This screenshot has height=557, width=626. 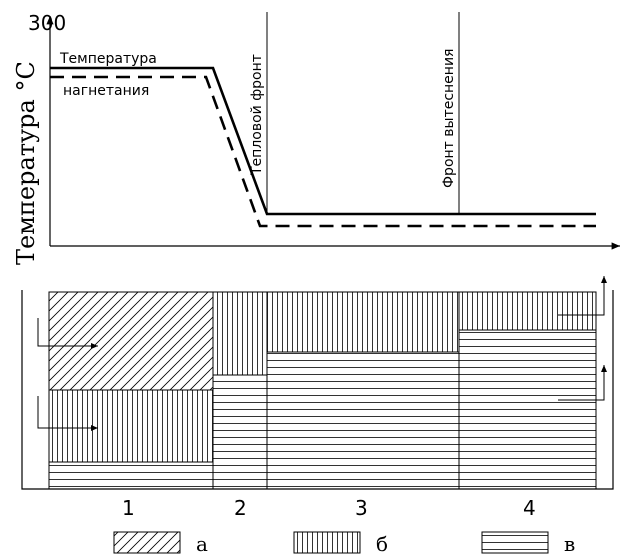 I want to click on y-axis-label: Температура °С, so click(x=26, y=163).